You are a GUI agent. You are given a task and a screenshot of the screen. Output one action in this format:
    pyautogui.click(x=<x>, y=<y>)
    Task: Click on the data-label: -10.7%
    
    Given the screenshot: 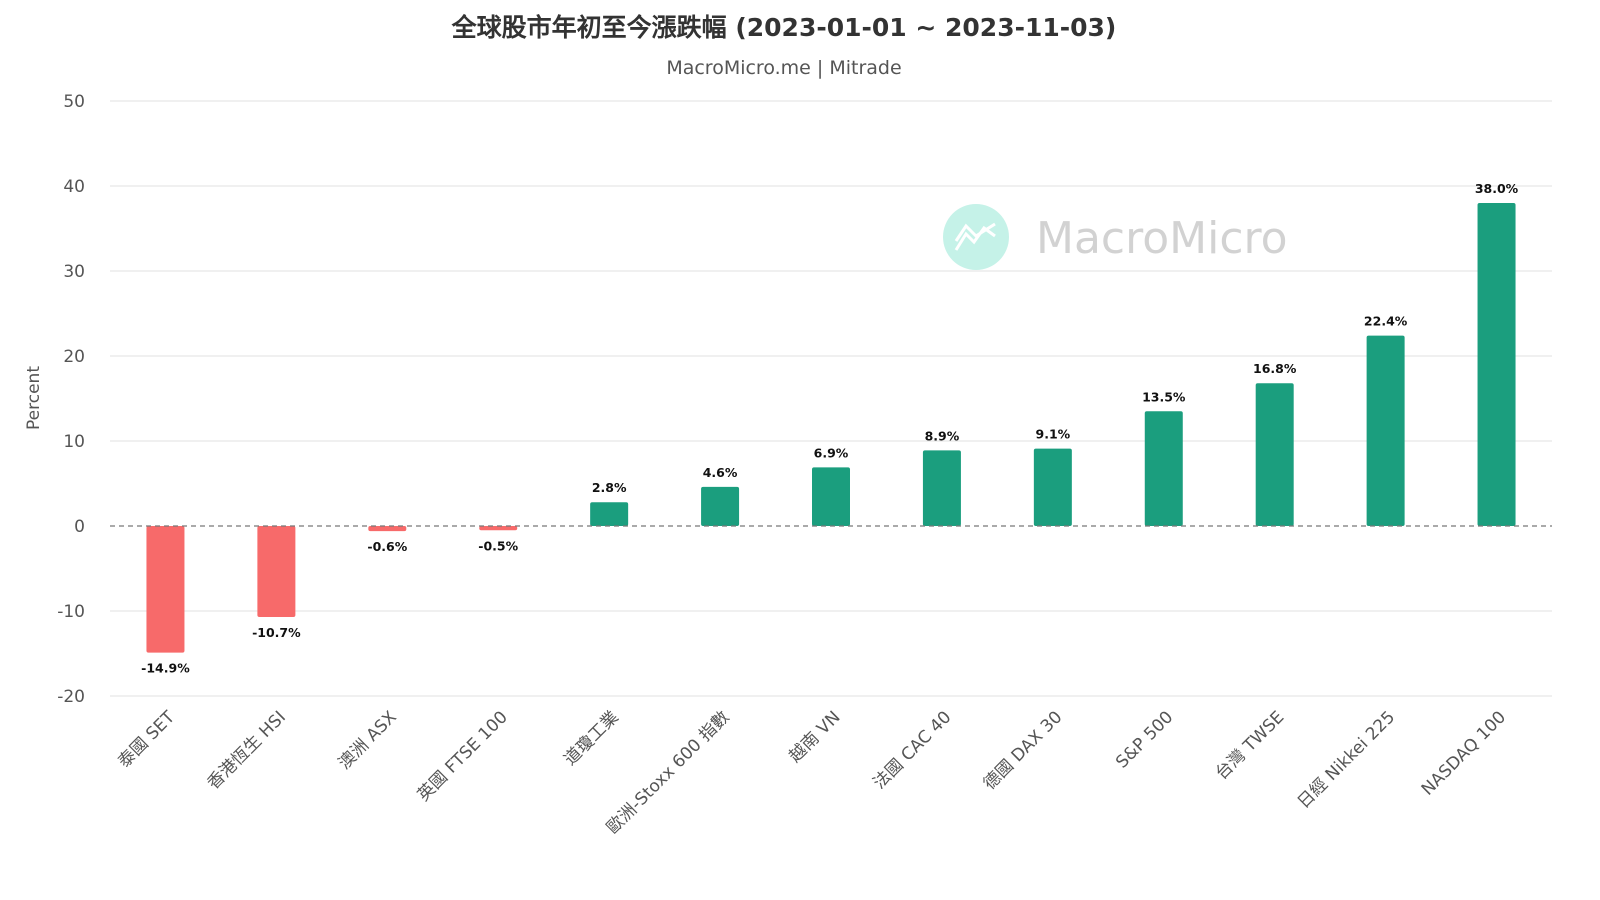 What is the action you would take?
    pyautogui.click(x=276, y=632)
    